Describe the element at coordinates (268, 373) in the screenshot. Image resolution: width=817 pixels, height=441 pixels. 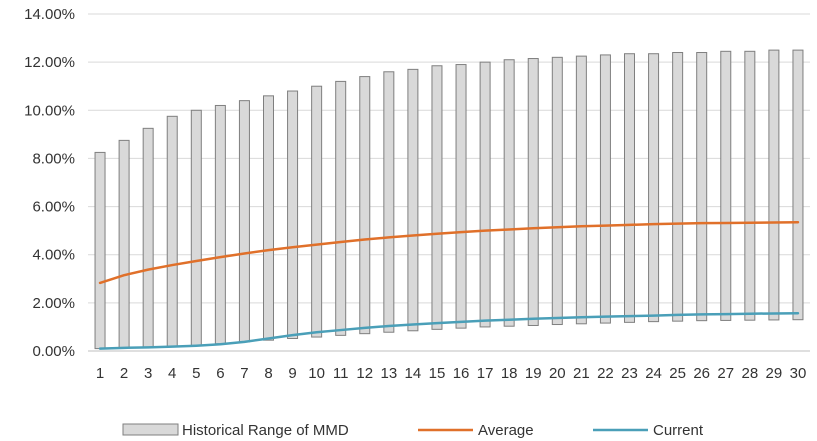
I see `x-tick-label: 8` at that location.